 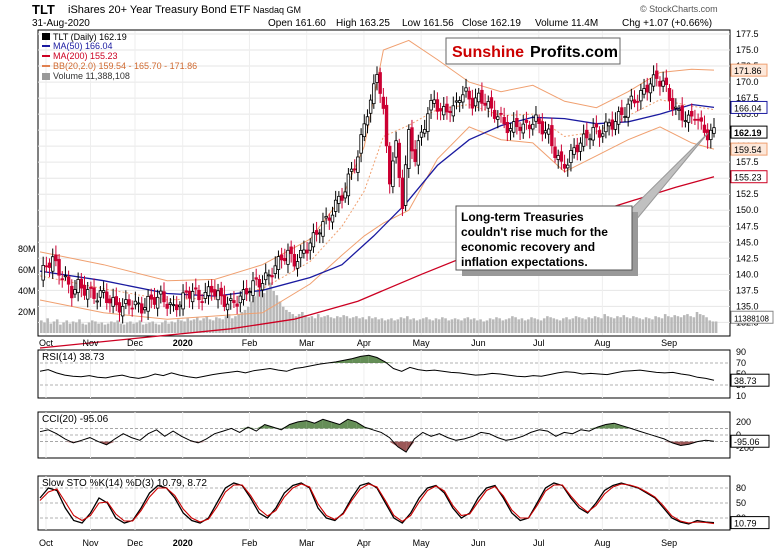 What do you see at coordinates (745, 448) in the screenshot?
I see `indicator-tick-label: -200` at bounding box center [745, 448].